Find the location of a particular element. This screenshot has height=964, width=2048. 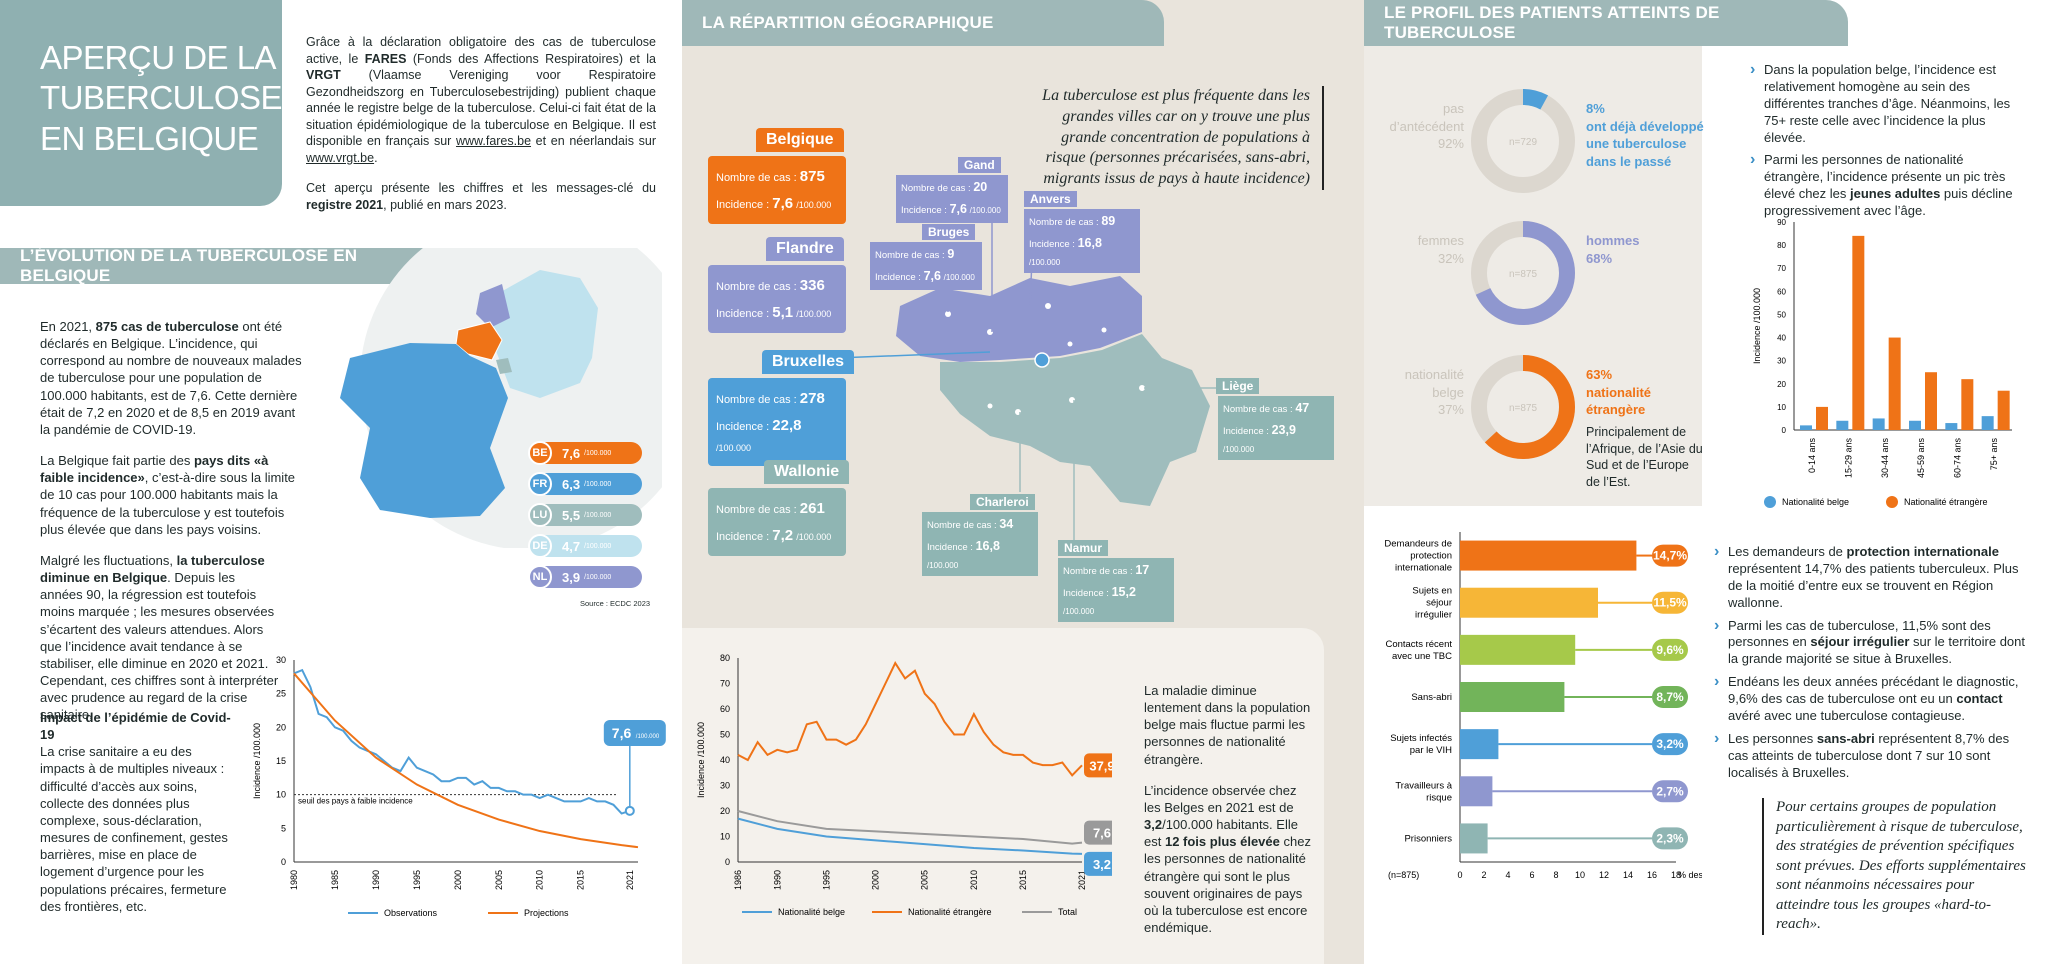

chart4-xlabel: % des cas is located at coordinates (1690, 875).